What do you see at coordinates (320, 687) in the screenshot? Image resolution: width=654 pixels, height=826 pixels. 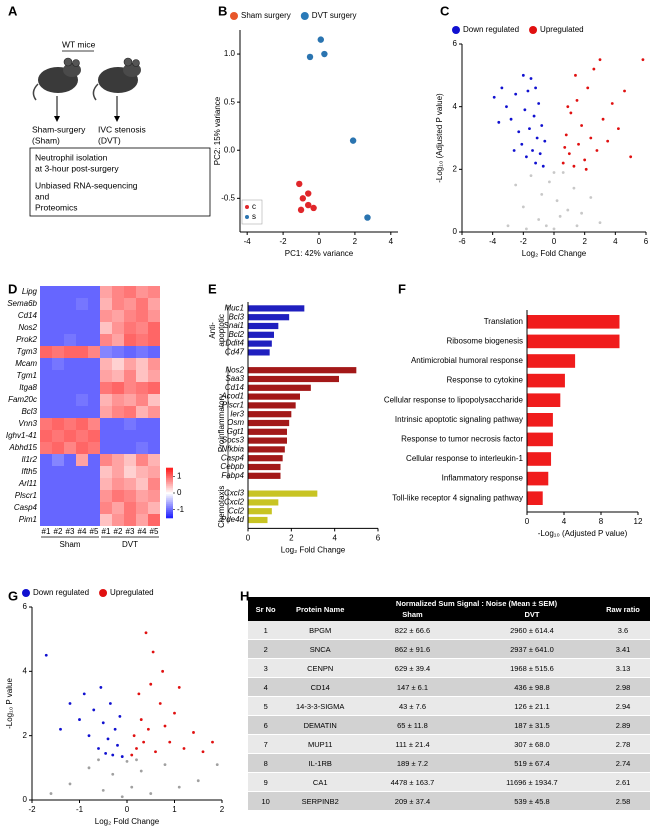 I see `table-cell: CD14` at bounding box center [320, 687].